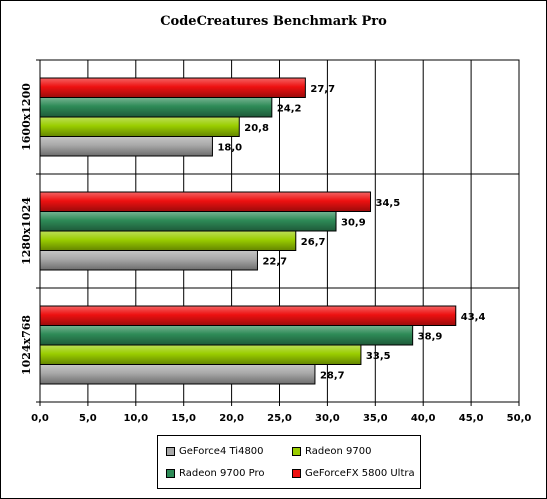 Image resolution: width=547 pixels, height=499 pixels. I want to click on data-label: 28,7, so click(332, 375).